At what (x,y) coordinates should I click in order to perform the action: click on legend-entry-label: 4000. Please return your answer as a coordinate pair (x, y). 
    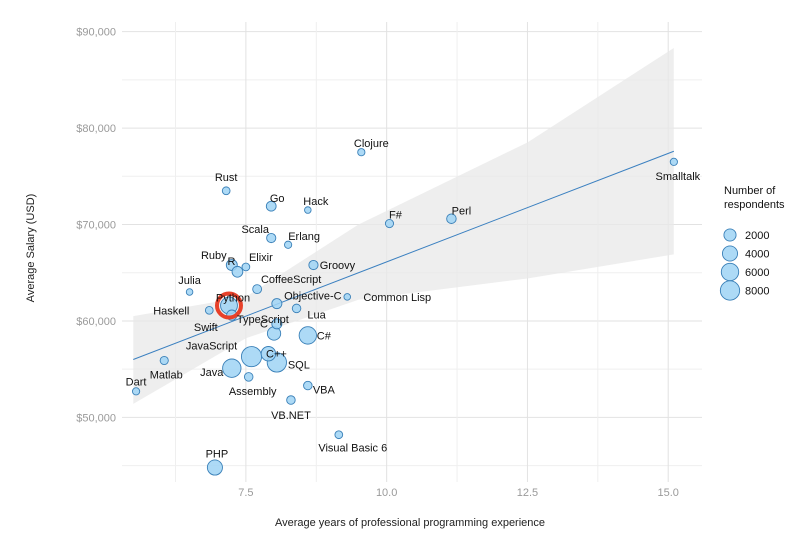
    Looking at the image, I should click on (757, 255).